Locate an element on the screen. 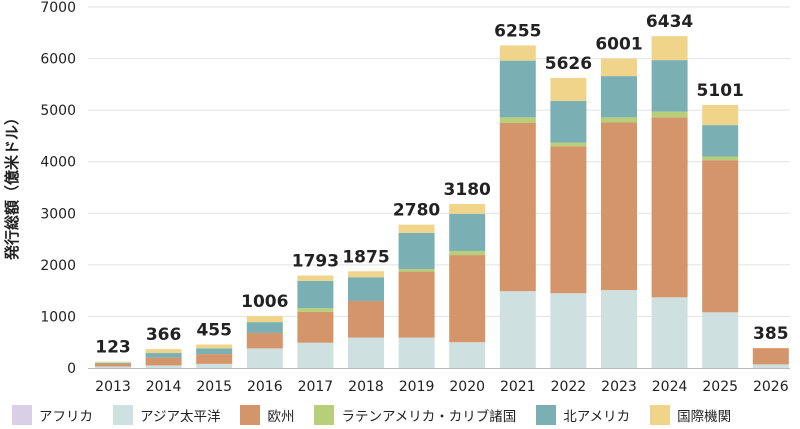 Image resolution: width=800 pixels, height=429 pixels. bar-total-label: 123 is located at coordinates (113, 348).